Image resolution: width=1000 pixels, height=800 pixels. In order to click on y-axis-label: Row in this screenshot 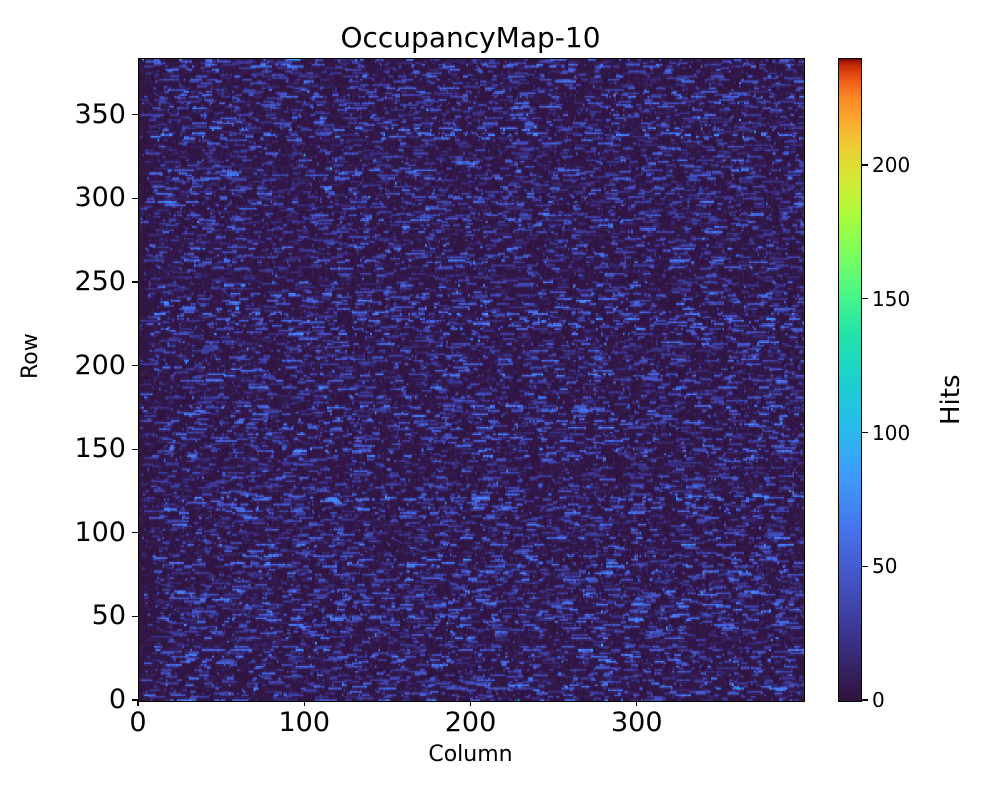, I will do `click(30, 356)`.